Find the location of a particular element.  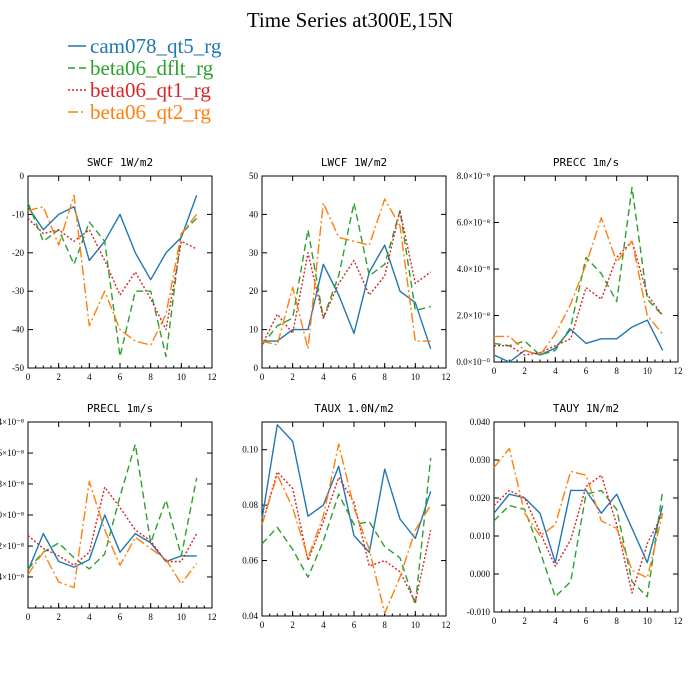

y-tick-label: 0.04 is located at coordinates (250, 616).